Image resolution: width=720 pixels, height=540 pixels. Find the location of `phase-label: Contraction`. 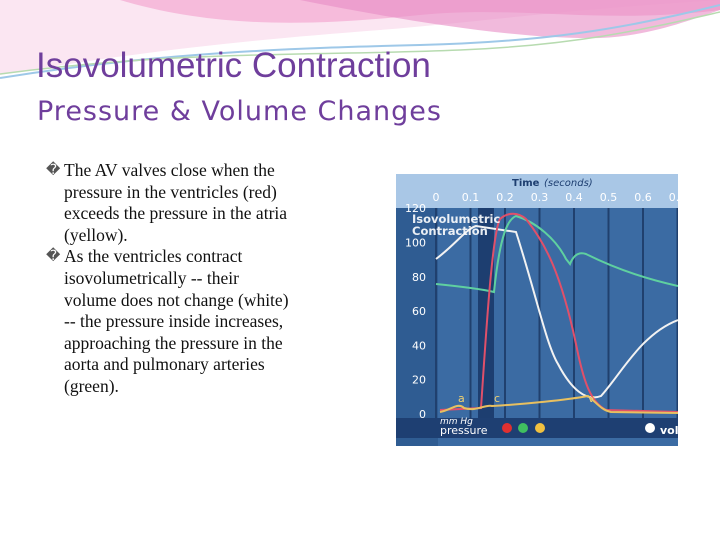

phase-label: Contraction is located at coordinates (450, 231).